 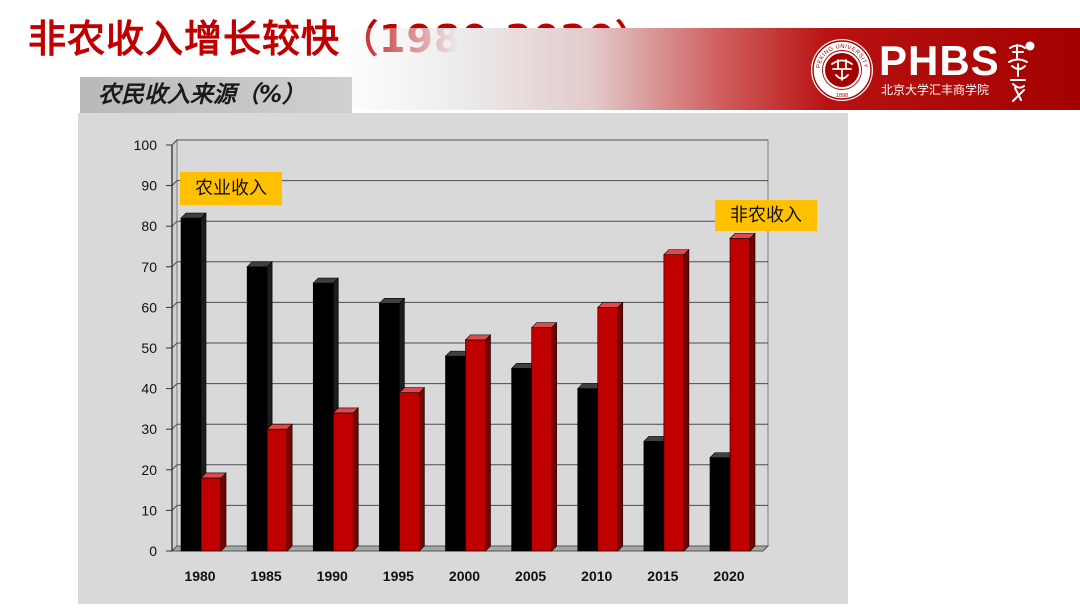 I want to click on calligraphy-mark, so click(x=1021, y=71).